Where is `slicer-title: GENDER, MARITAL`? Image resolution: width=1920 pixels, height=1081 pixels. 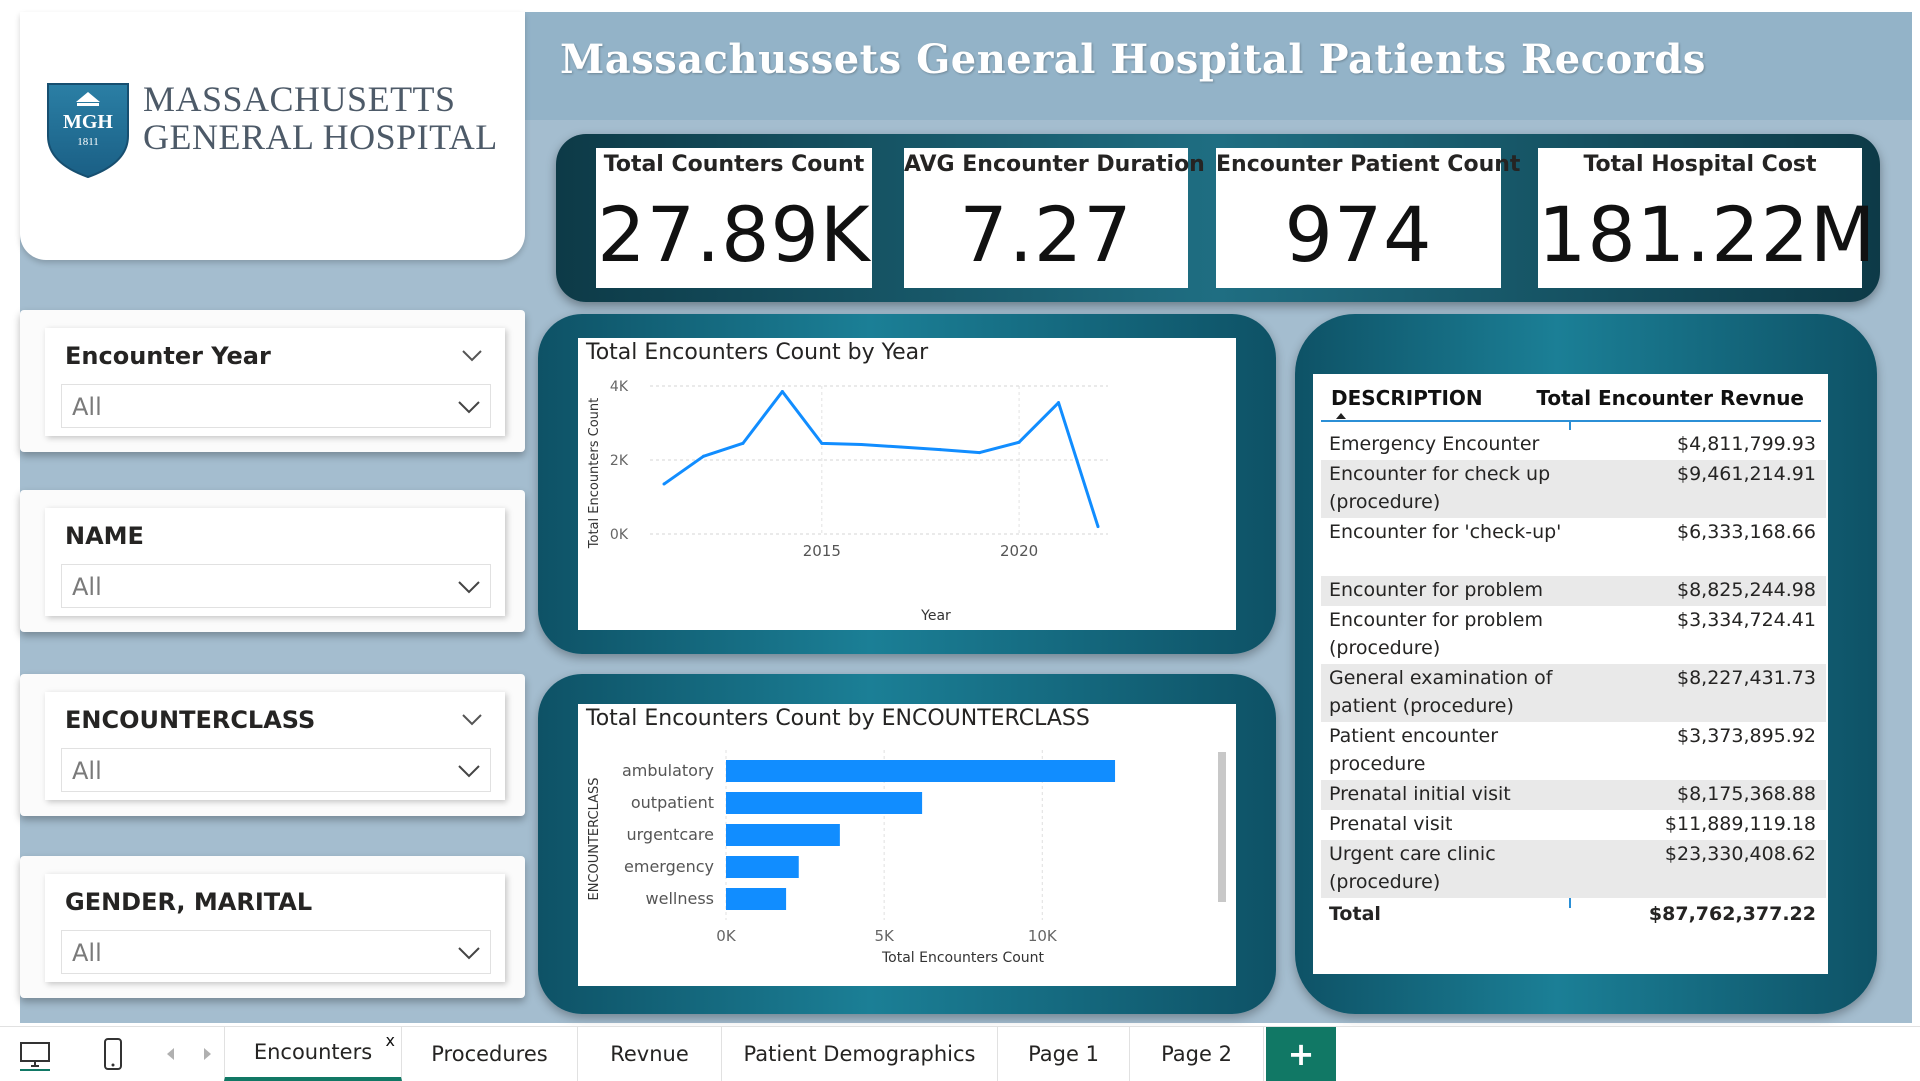
slicer-title: GENDER, MARITAL is located at coordinates (189, 902).